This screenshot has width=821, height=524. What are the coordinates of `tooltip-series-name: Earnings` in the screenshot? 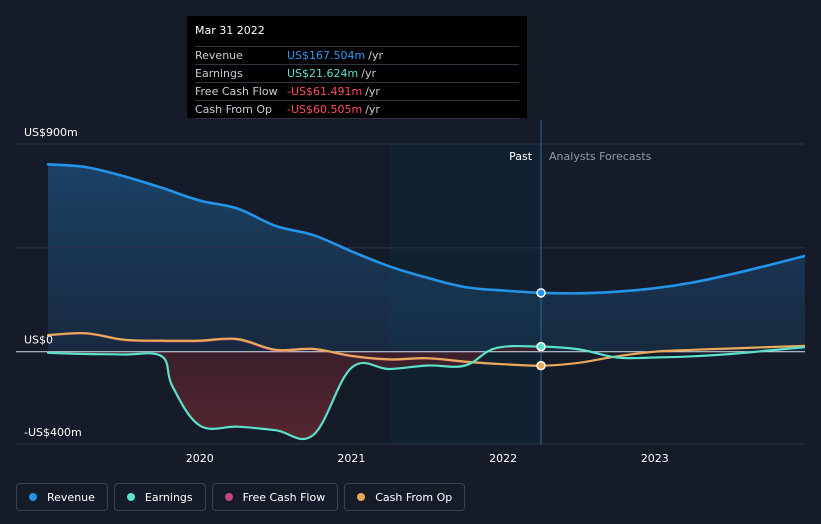 It's located at (219, 73).